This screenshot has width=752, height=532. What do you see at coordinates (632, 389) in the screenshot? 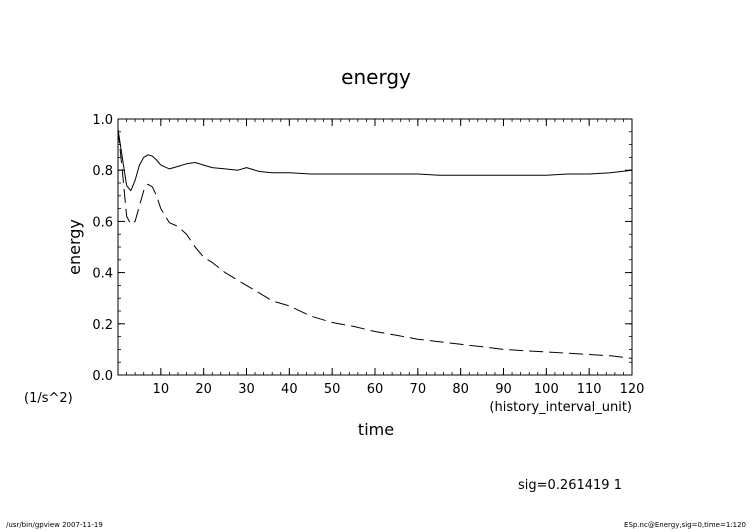
I see `x-tick-label: 120` at bounding box center [632, 389].